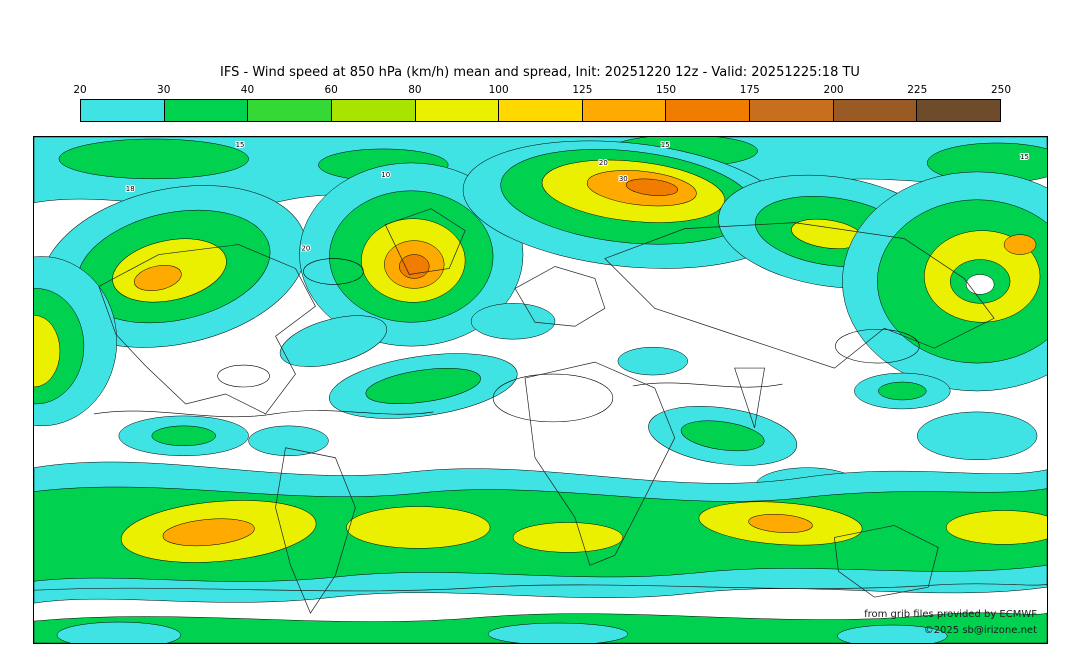  I want to click on contour-label: 10, so click(385, 175).